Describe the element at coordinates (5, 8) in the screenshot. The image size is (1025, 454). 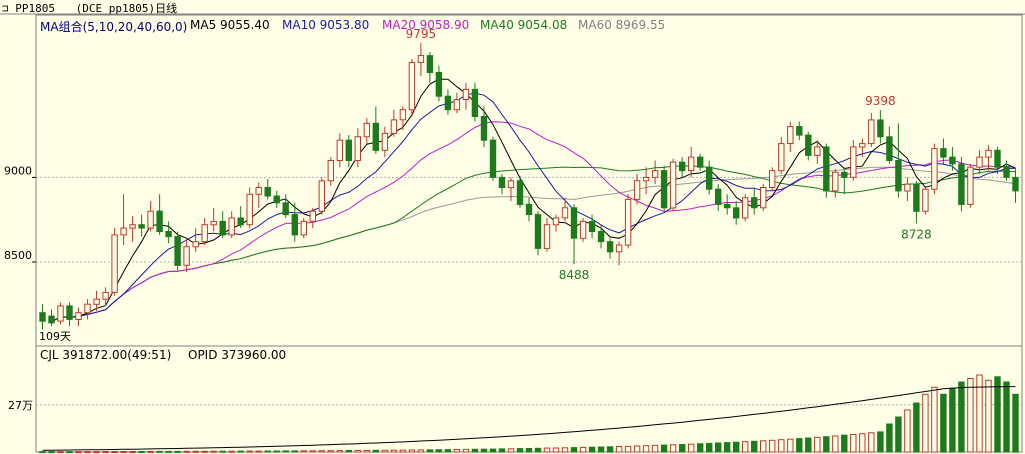
I see `window-icon: ⊐` at that location.